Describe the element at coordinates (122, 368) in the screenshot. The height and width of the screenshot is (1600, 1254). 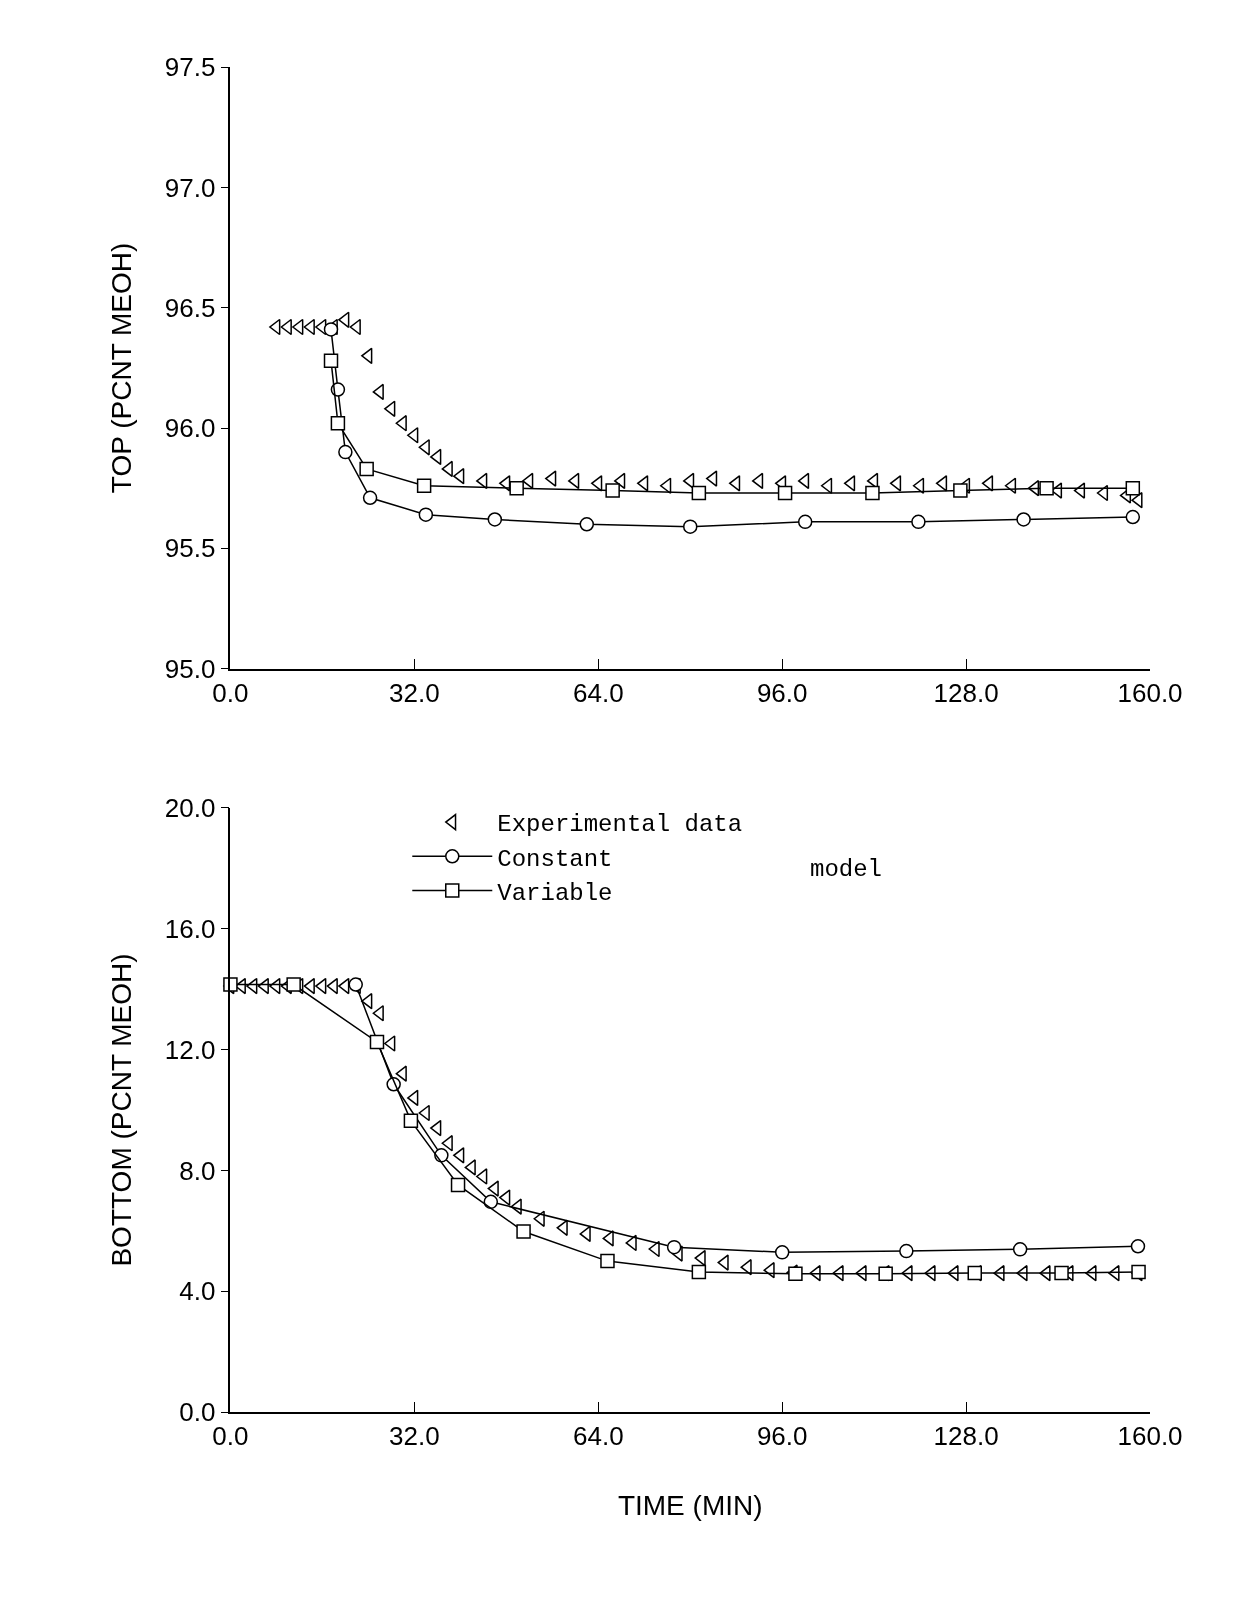
I see `y-axis-title: TOP (PCNT MEOH)` at that location.